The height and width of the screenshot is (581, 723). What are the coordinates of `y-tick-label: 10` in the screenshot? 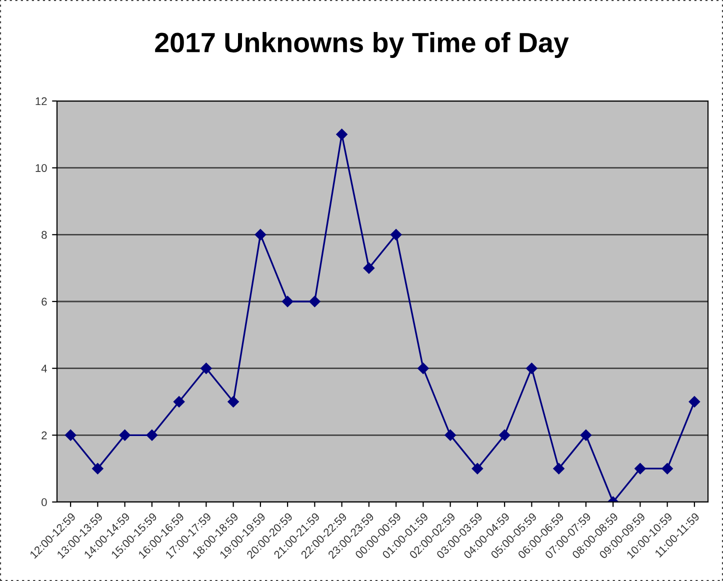 It's located at (41, 168).